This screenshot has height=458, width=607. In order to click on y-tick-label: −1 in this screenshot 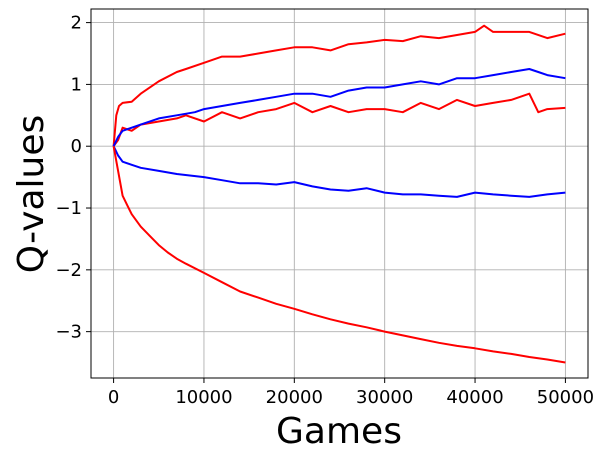, I will do `click(68, 208)`.